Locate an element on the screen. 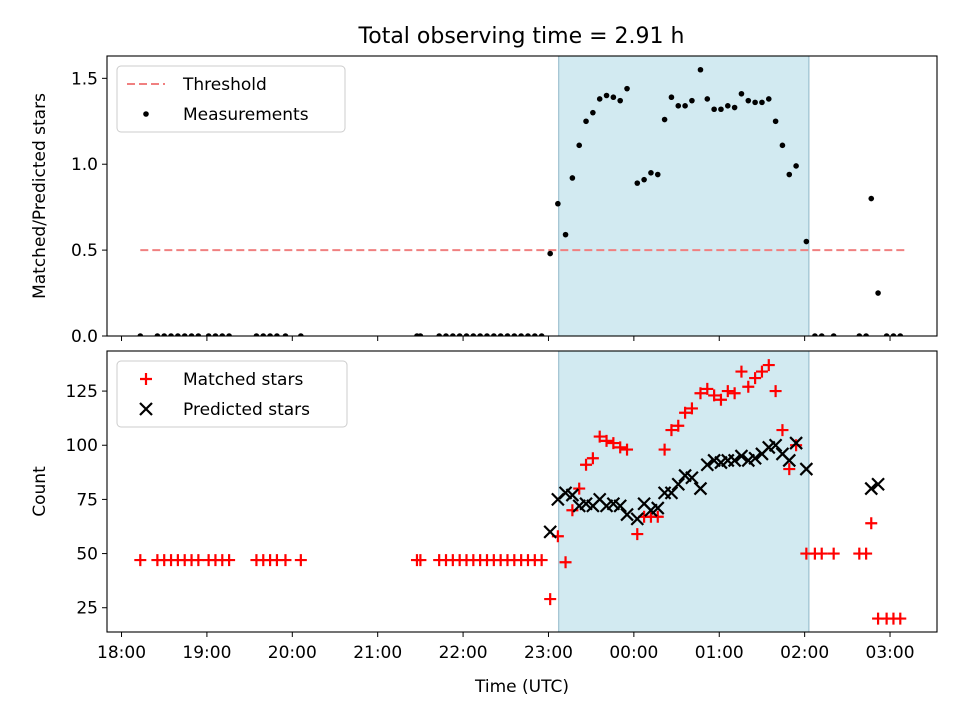  legend: Matched stars Predicted stars is located at coordinates (232, 394).